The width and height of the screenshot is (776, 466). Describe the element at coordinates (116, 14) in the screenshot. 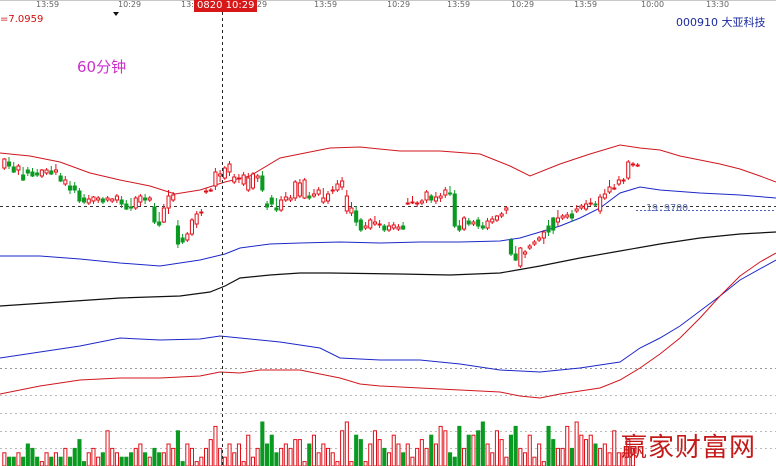

I see `triangle-down-icon` at that location.